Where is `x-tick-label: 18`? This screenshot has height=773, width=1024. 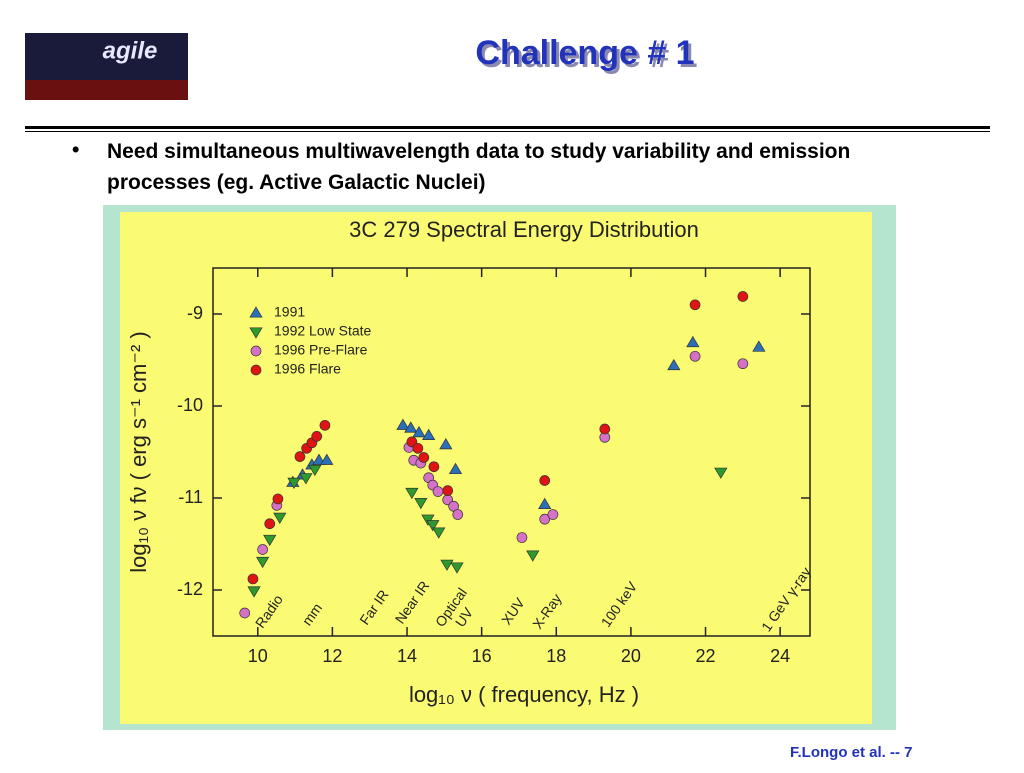 x-tick-label: 18 is located at coordinates (556, 656).